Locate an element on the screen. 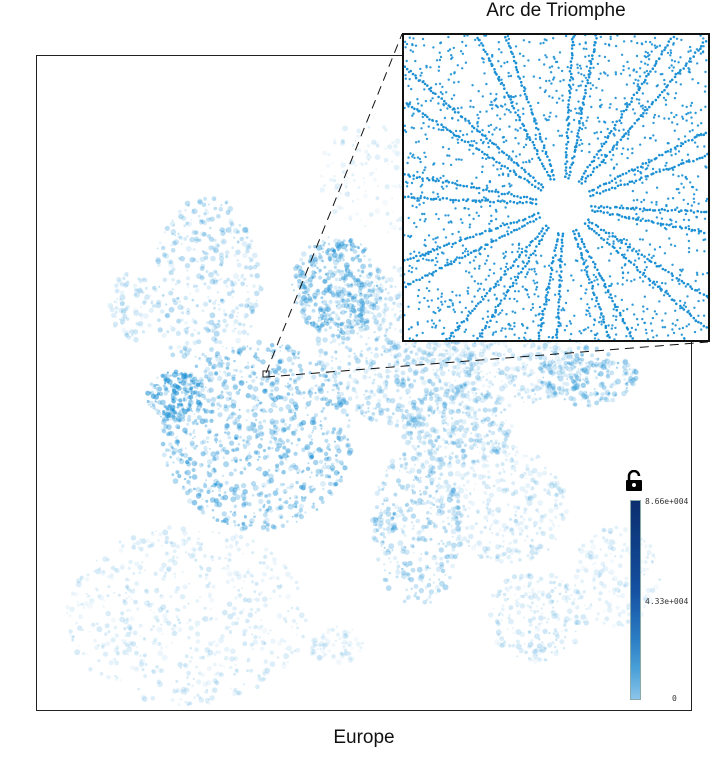  main-title: Europe is located at coordinates (364, 737).